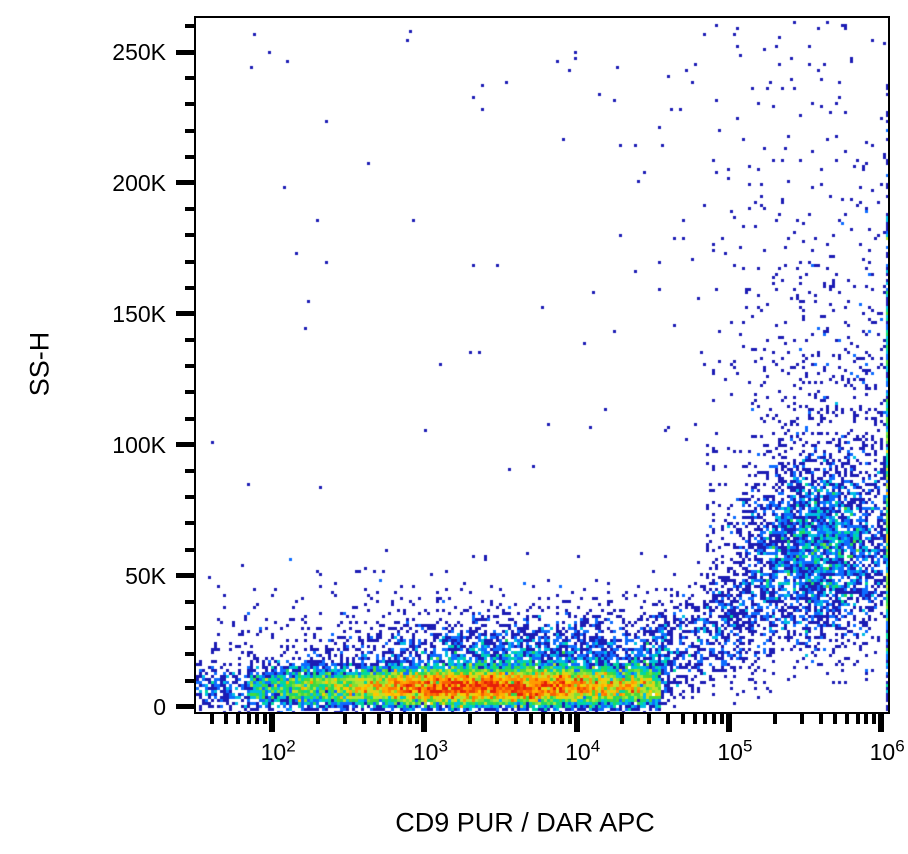  What do you see at coordinates (139, 444) in the screenshot?
I see `y-tick-label: 100K` at bounding box center [139, 444].